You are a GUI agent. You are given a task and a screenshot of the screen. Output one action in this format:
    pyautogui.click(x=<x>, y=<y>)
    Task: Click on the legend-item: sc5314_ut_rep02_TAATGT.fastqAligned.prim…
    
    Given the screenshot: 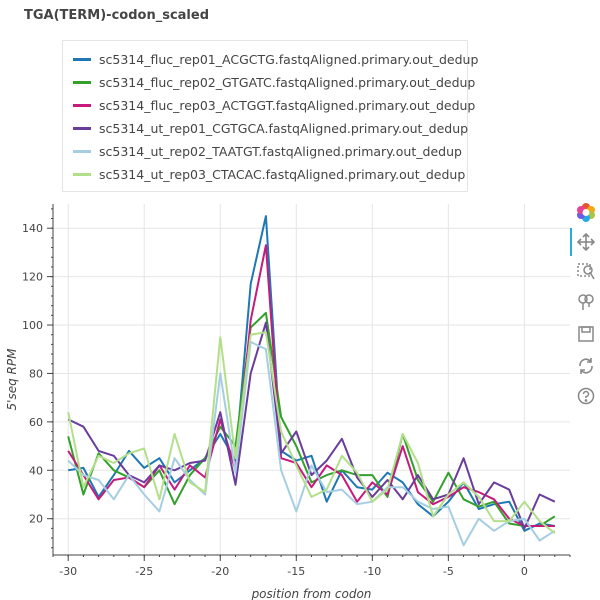 What is the action you would take?
    pyautogui.click(x=267, y=151)
    